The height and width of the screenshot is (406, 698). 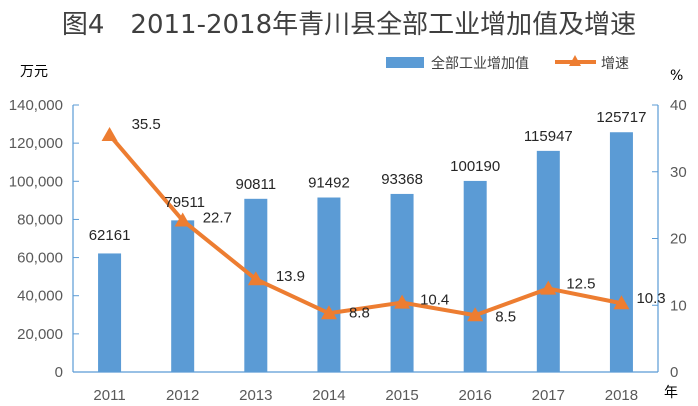 What do you see at coordinates (401, 395) in the screenshot?
I see `x-tick-label: 2015` at bounding box center [401, 395].